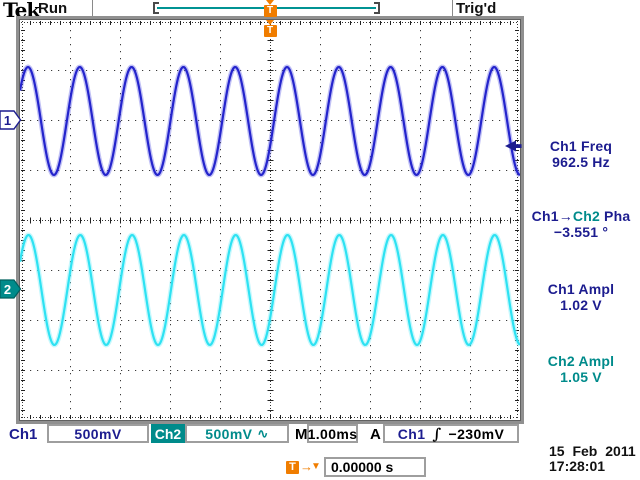 The width and height of the screenshot is (640, 480). Describe the element at coordinates (156, 8) in the screenshot. I see `record-start-bracket-icon` at that location.